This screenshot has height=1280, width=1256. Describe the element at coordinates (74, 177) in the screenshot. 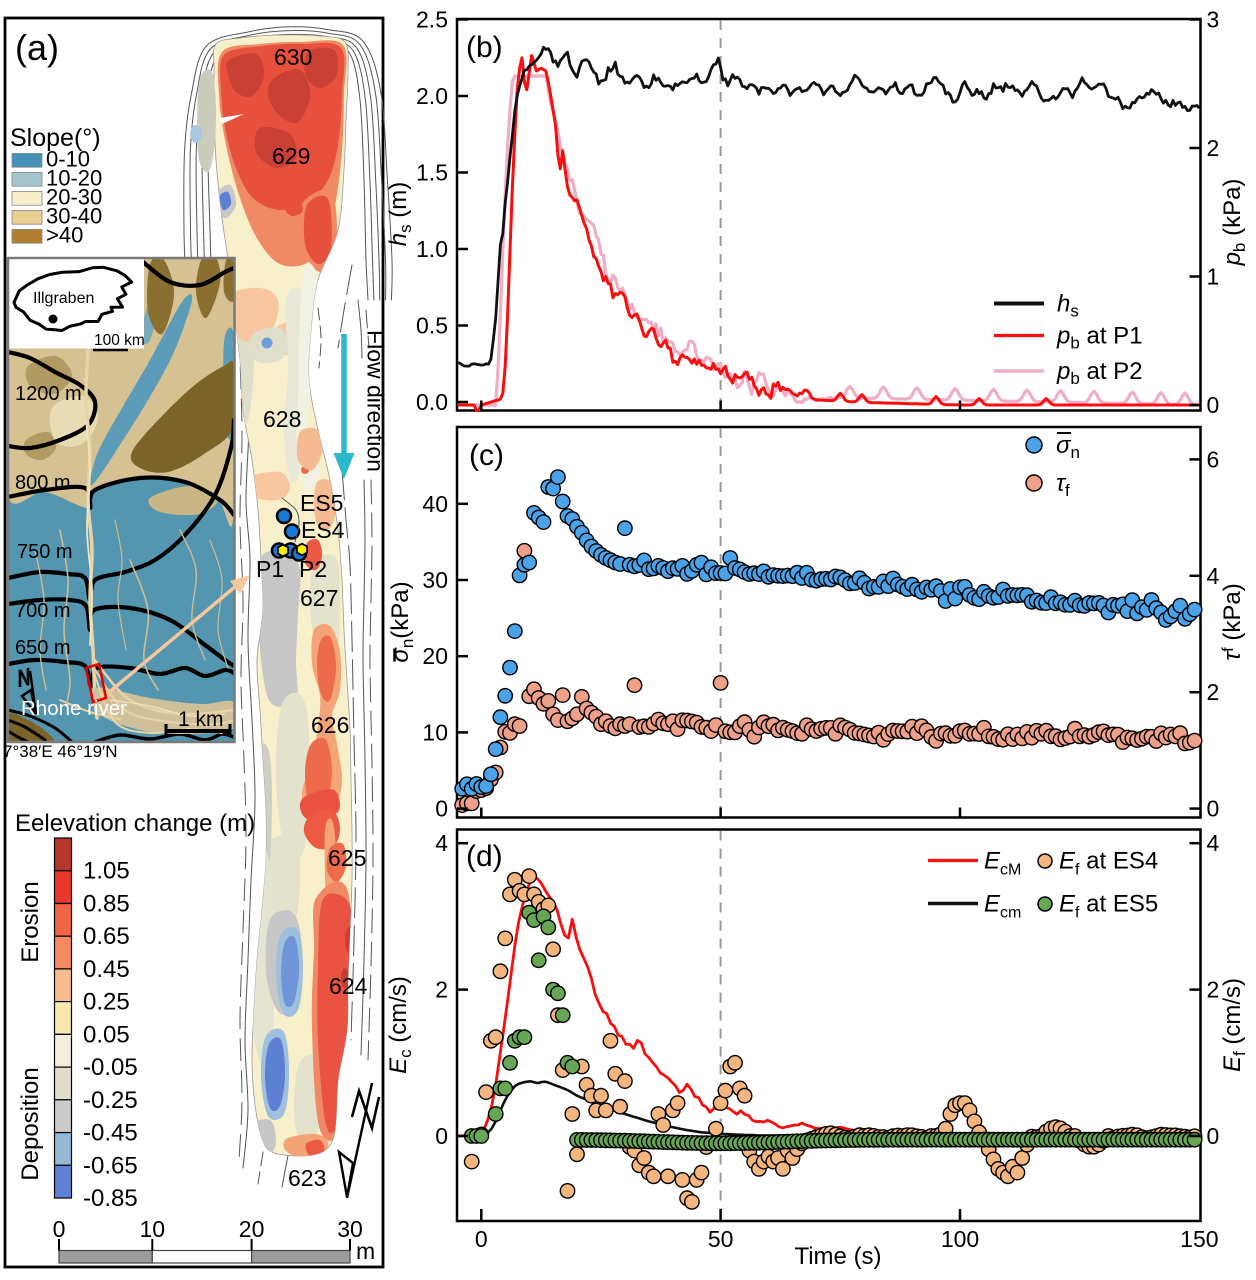

I see `svg-text: 10-20` at that location.